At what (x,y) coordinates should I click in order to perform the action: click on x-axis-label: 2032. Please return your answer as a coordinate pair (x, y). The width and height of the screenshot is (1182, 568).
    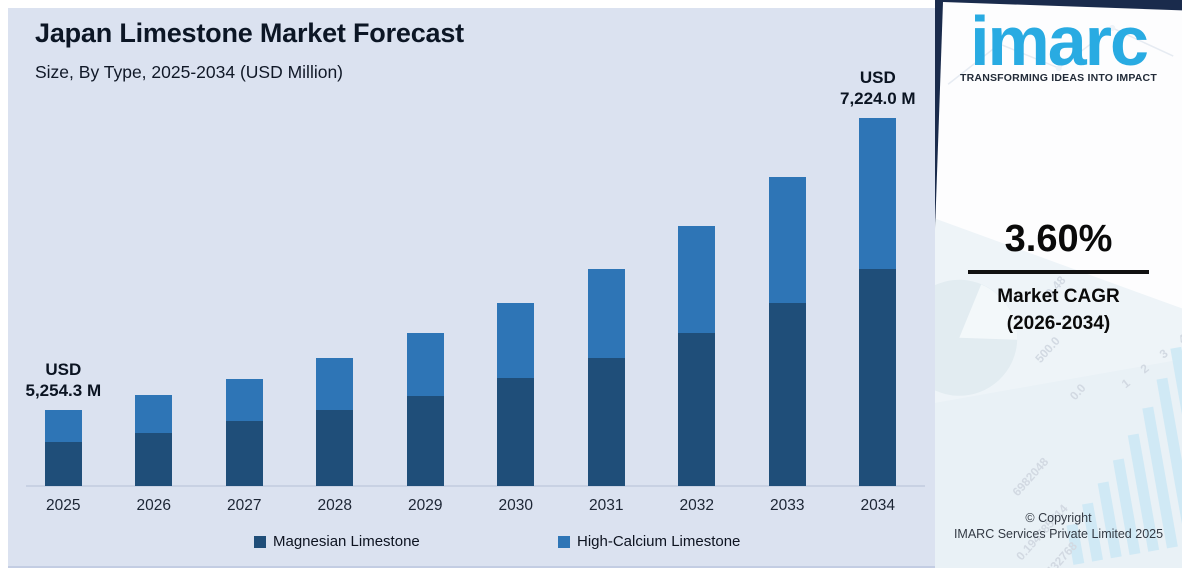
    Looking at the image, I should click on (697, 505).